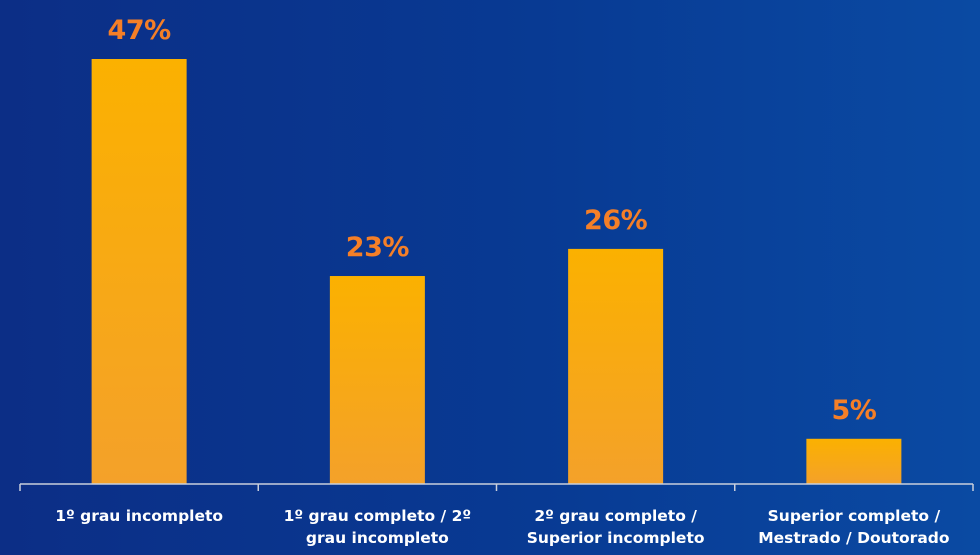 The height and width of the screenshot is (555, 980). I want to click on category-label-1: 1º grau incompleto, so click(139, 516).